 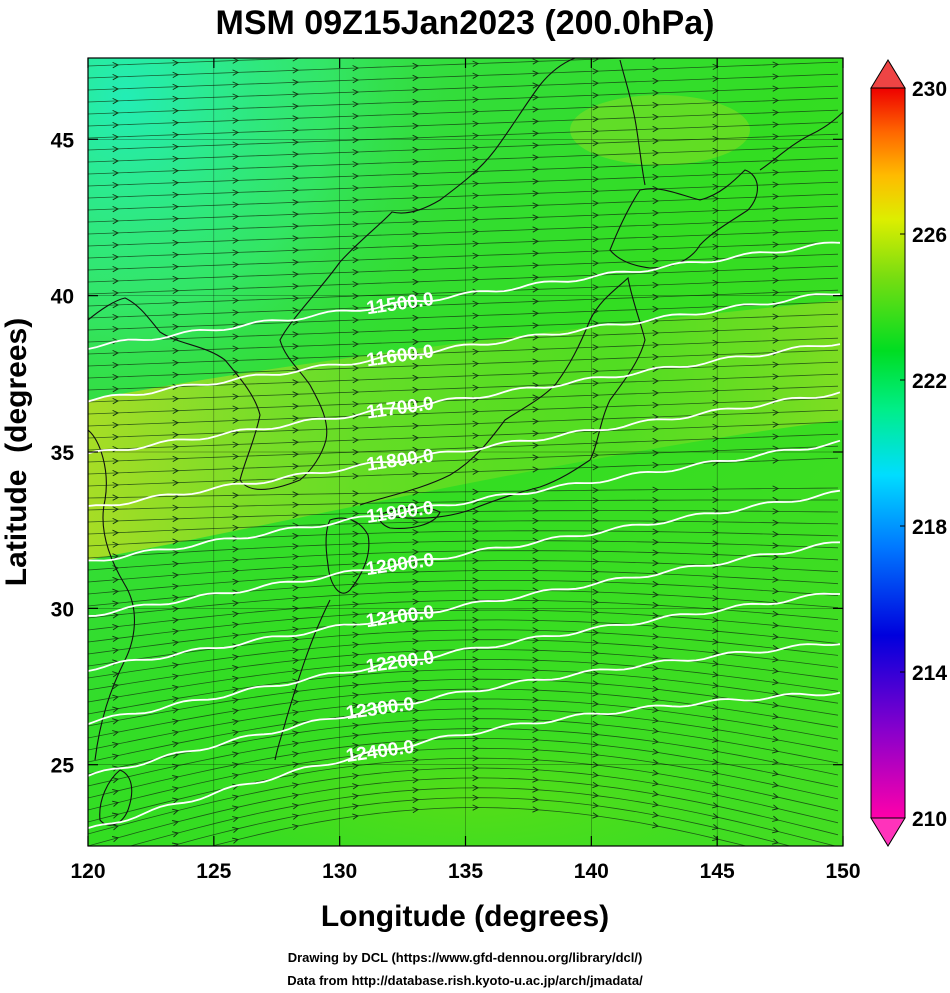 What do you see at coordinates (842, 871) in the screenshot?
I see `x-tick-label: 150` at bounding box center [842, 871].